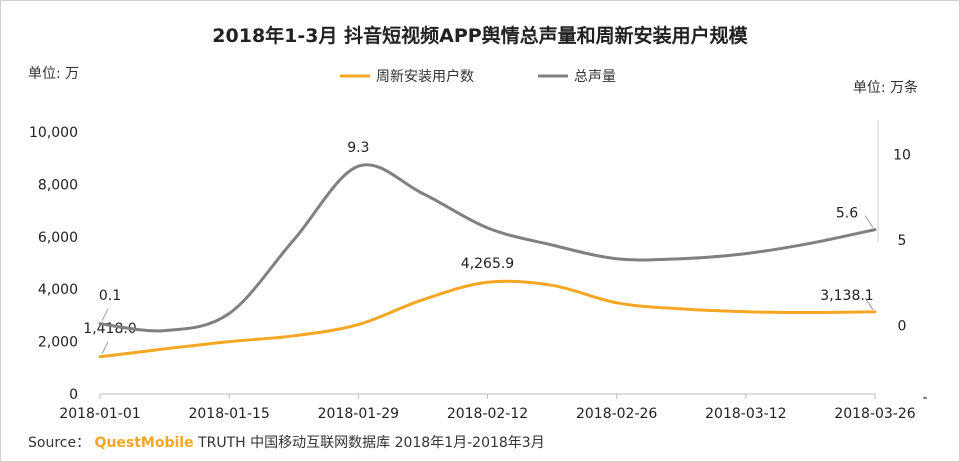 The image size is (960, 462). Describe the element at coordinates (99, 414) in the screenshot. I see `x-tick-label: 2018-01-01` at that location.